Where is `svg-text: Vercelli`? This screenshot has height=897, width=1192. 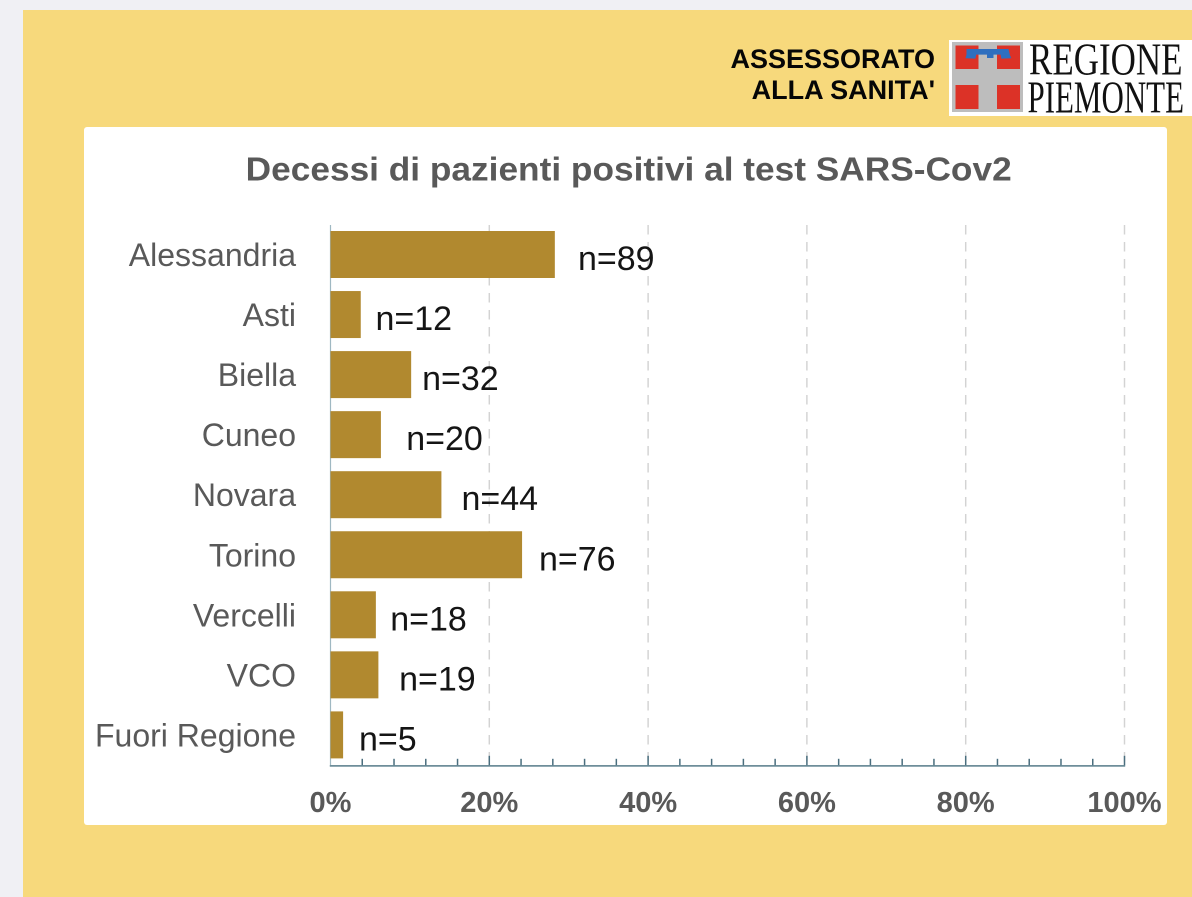 svg-text: Vercelli is located at coordinates (244, 615).